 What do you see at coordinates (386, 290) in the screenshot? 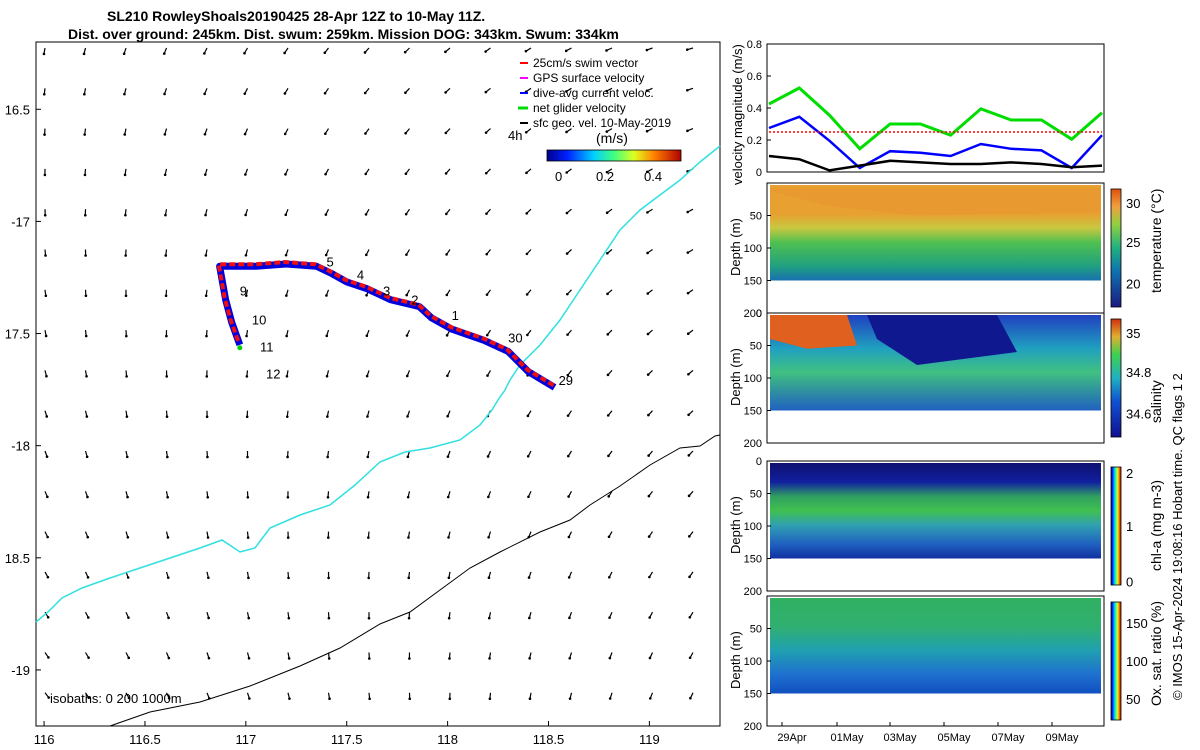
I see `day-label: 3` at bounding box center [386, 290].